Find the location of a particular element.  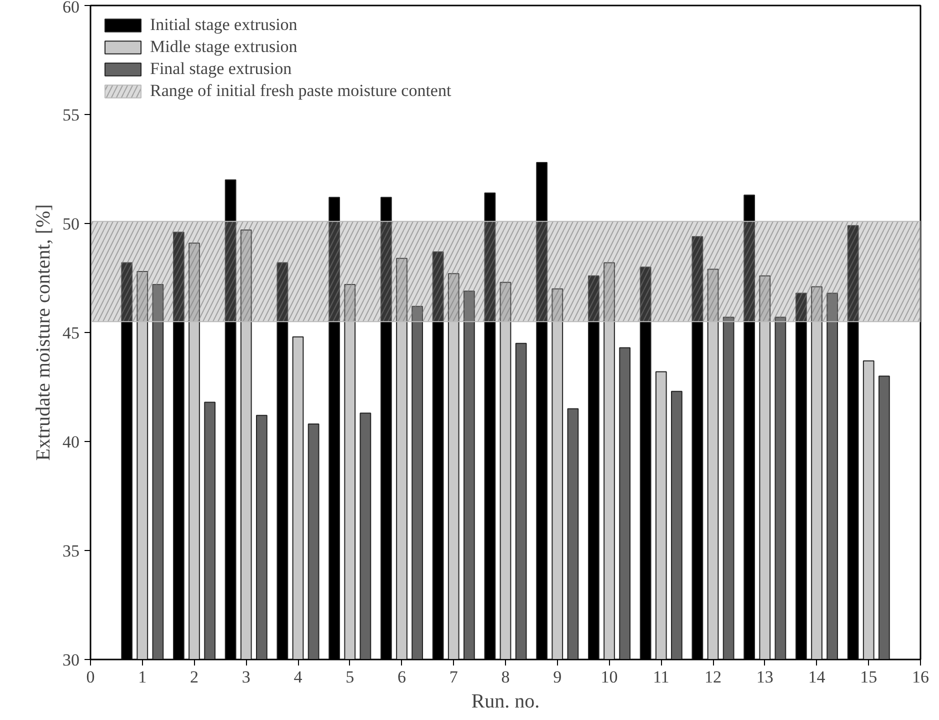

x-tick-label: 16 is located at coordinates (920, 677).